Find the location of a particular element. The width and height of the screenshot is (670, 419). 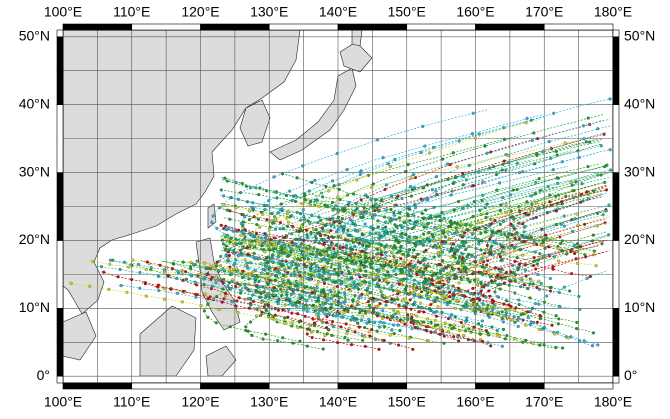

lon-label-top: 100°E is located at coordinates (63, 12).